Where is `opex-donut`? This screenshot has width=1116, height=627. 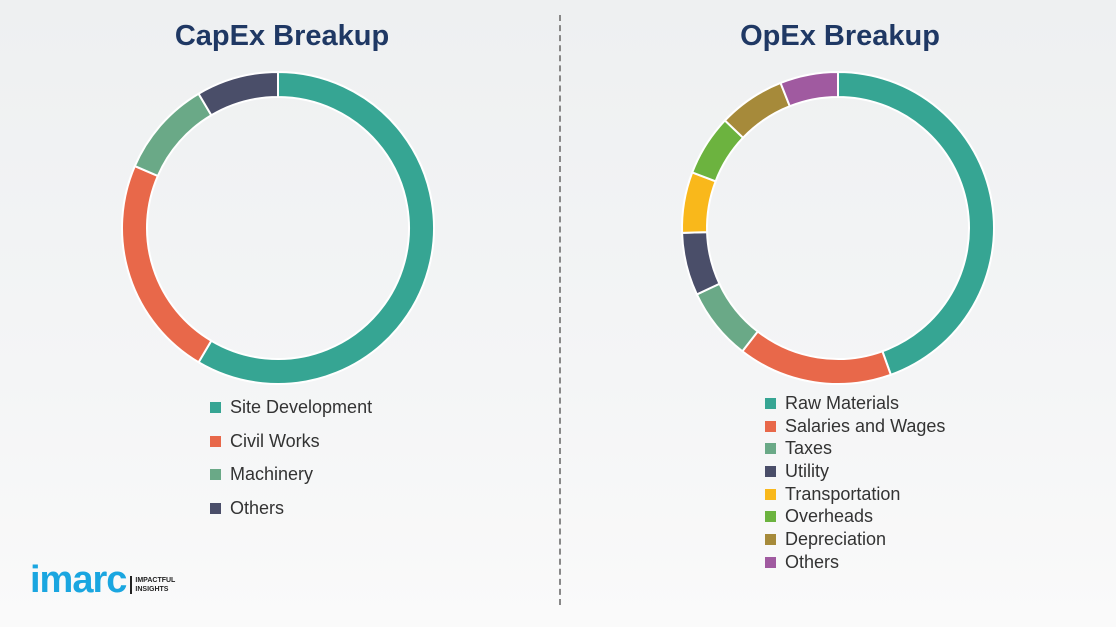 opex-donut is located at coordinates (838, 227).